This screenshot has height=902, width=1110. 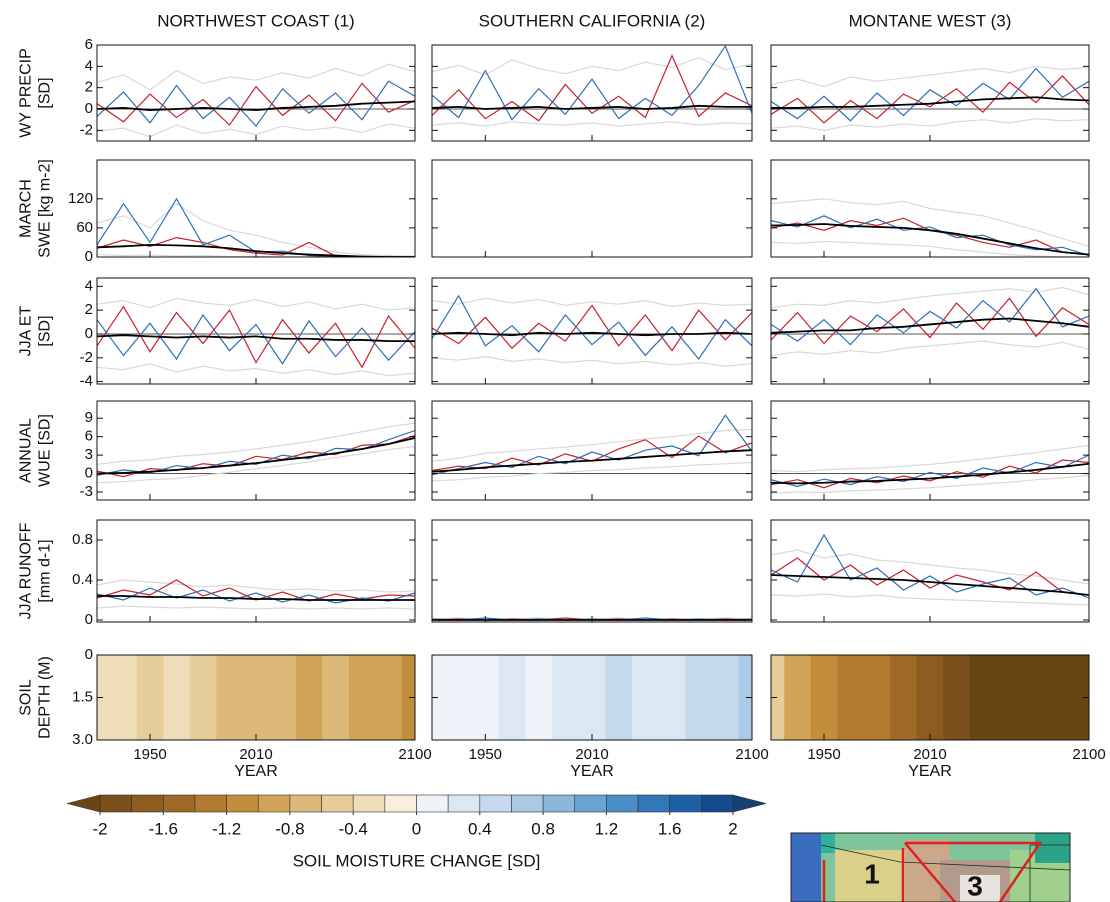 What do you see at coordinates (163, 828) in the screenshot?
I see `colorbar-tick-label: -1.6` at bounding box center [163, 828].